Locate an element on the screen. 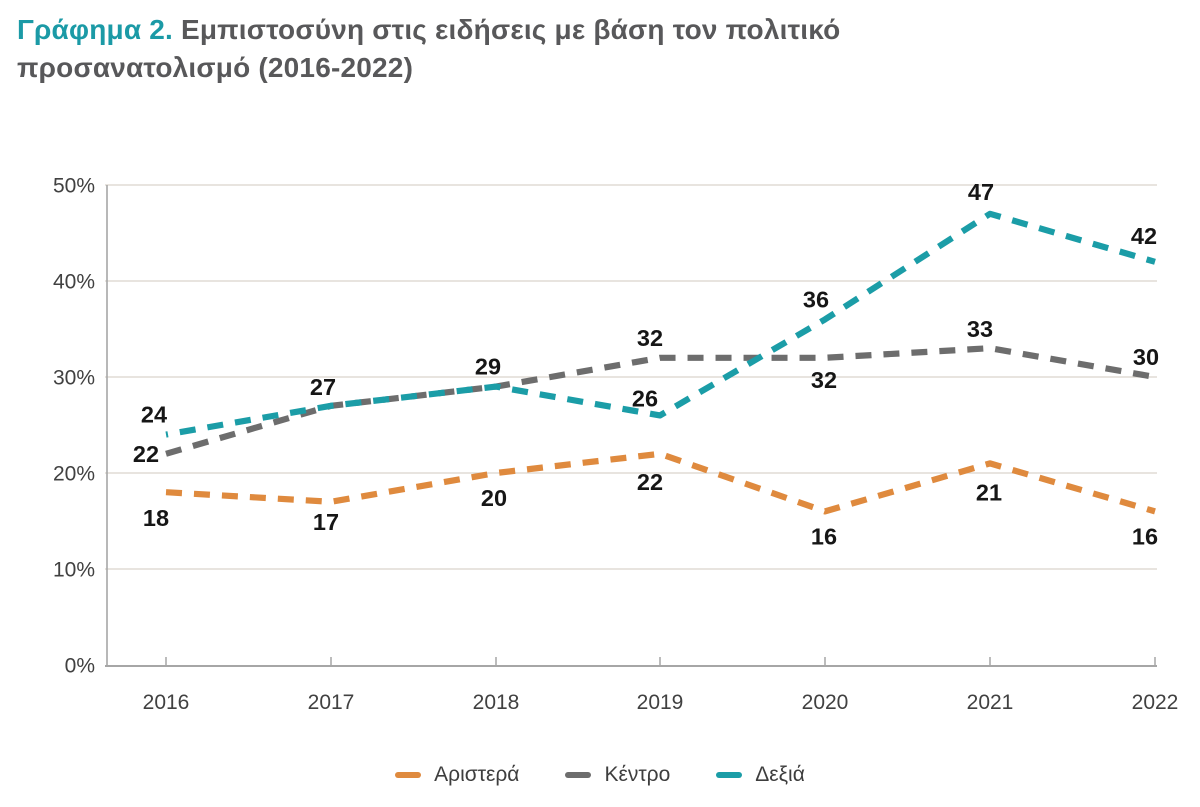 The width and height of the screenshot is (1200, 807). legend-label: Αριστερά is located at coordinates (477, 774).